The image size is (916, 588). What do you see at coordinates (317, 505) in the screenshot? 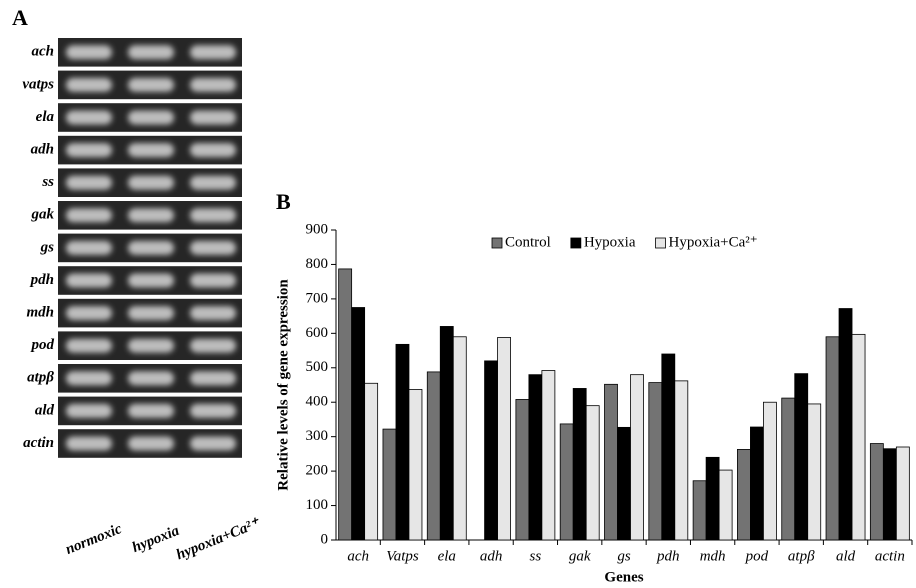
I see `y-tick-label: 100` at bounding box center [317, 505].